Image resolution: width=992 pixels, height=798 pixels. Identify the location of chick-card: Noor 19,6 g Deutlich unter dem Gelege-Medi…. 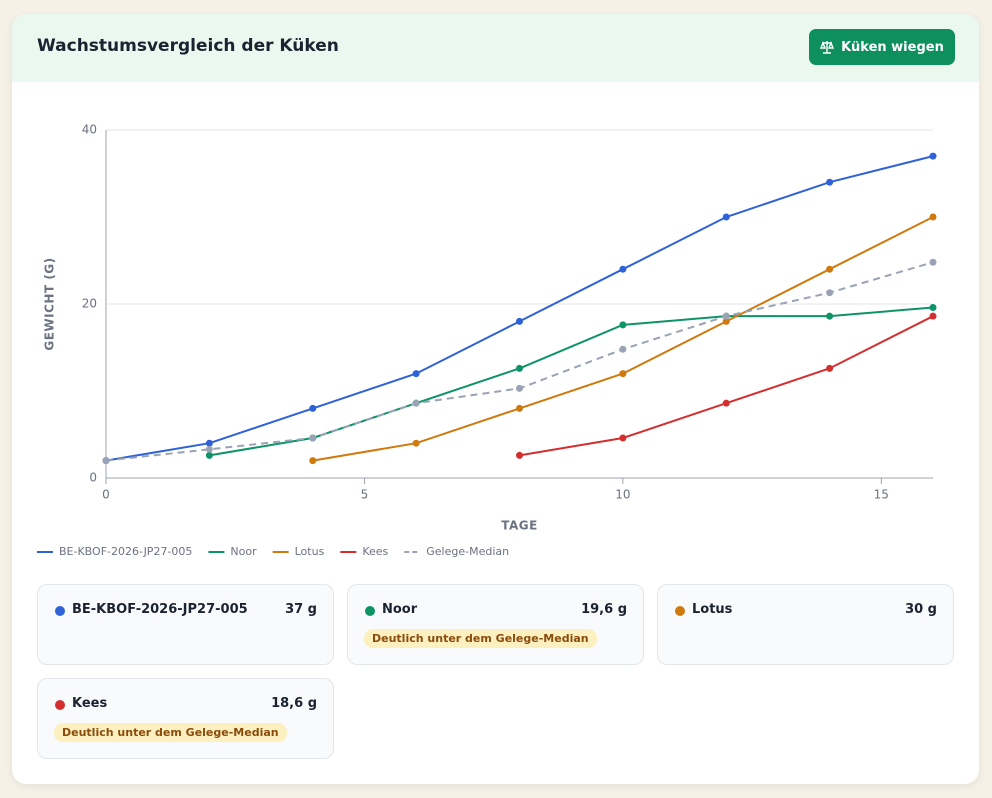
(495, 624).